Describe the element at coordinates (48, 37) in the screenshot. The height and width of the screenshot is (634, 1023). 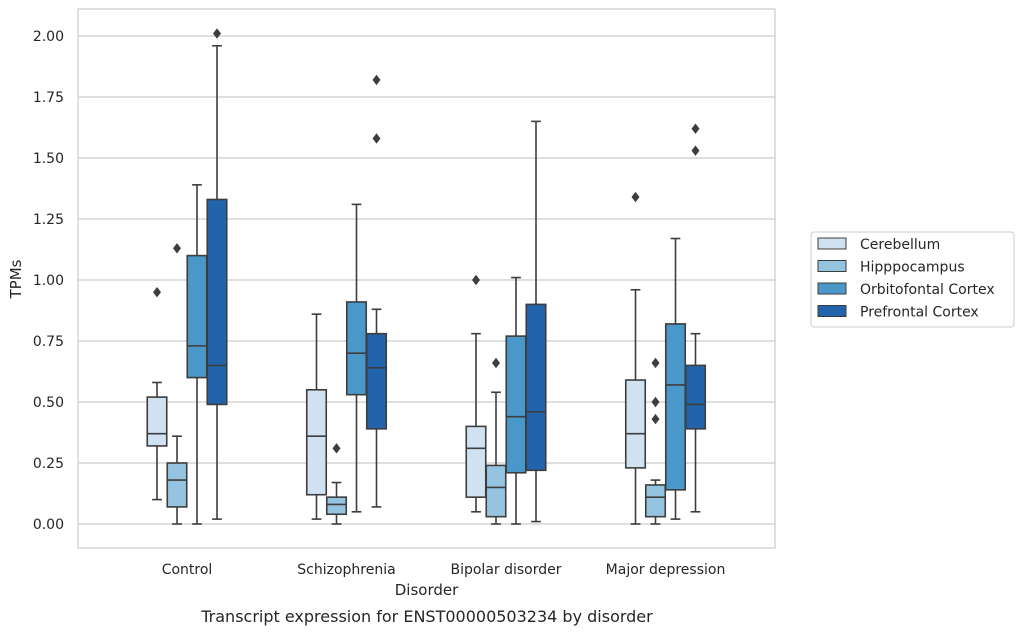
I see `y-tick-label: 2.00` at that location.